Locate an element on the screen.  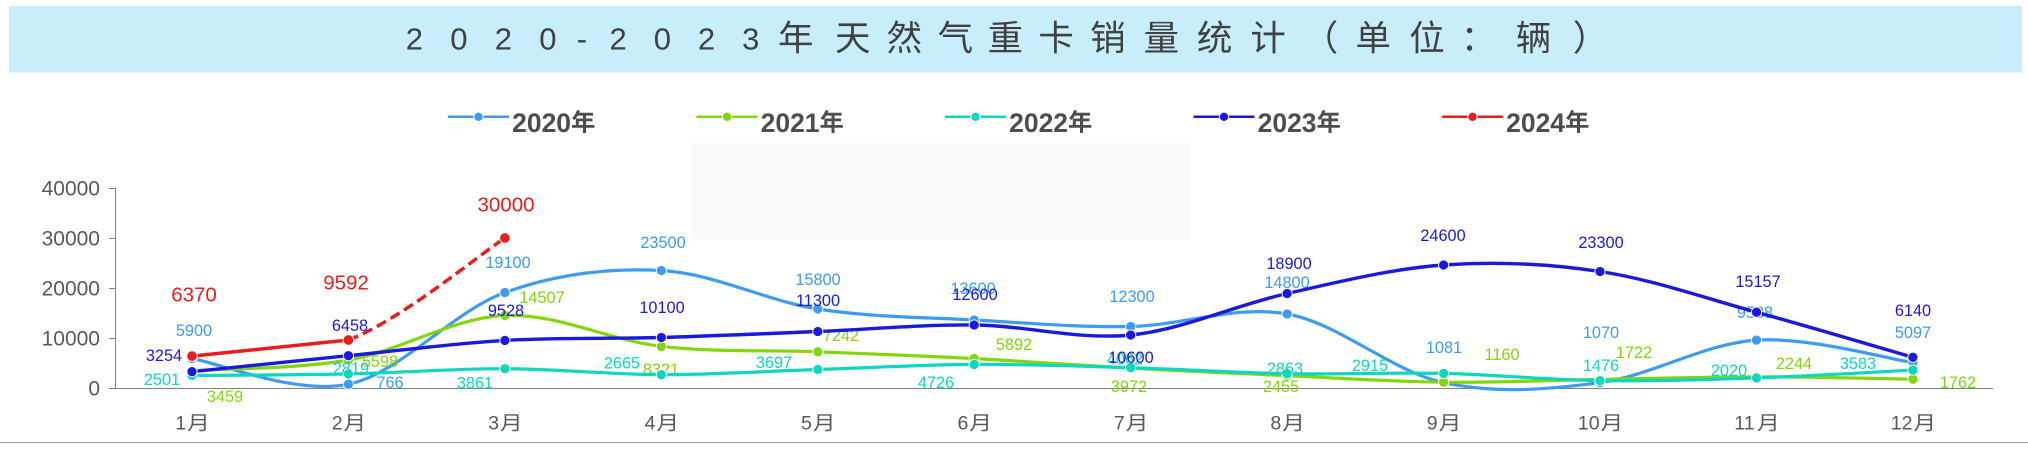
svg-text: 4062 is located at coordinates (1125, 359).